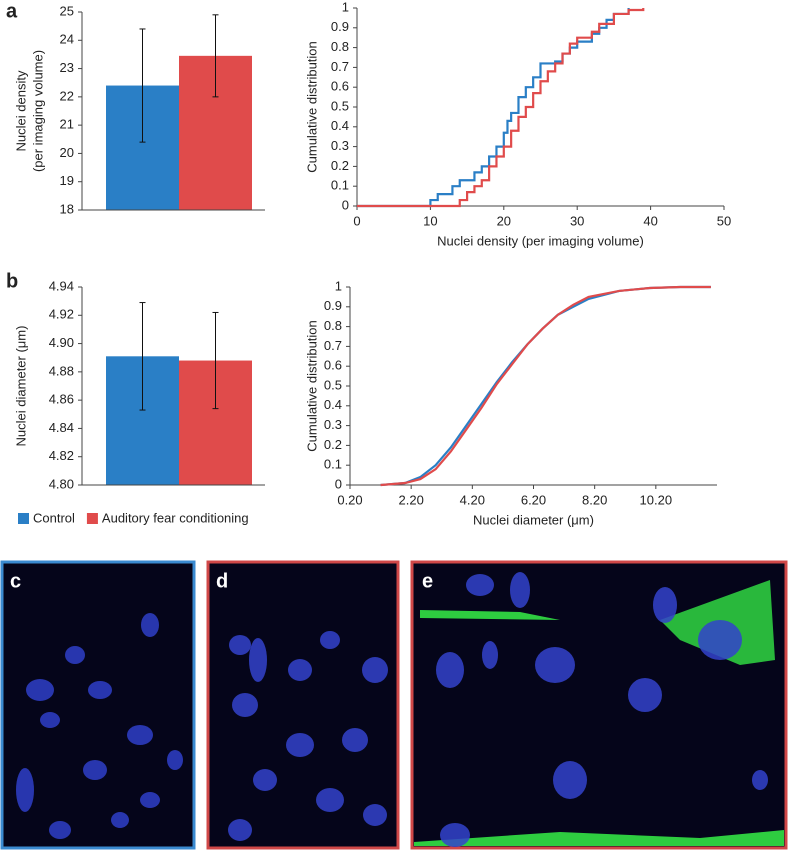 The image size is (788, 852). I want to click on x-axis-label: Nuclei diameter (μm), so click(533, 519).